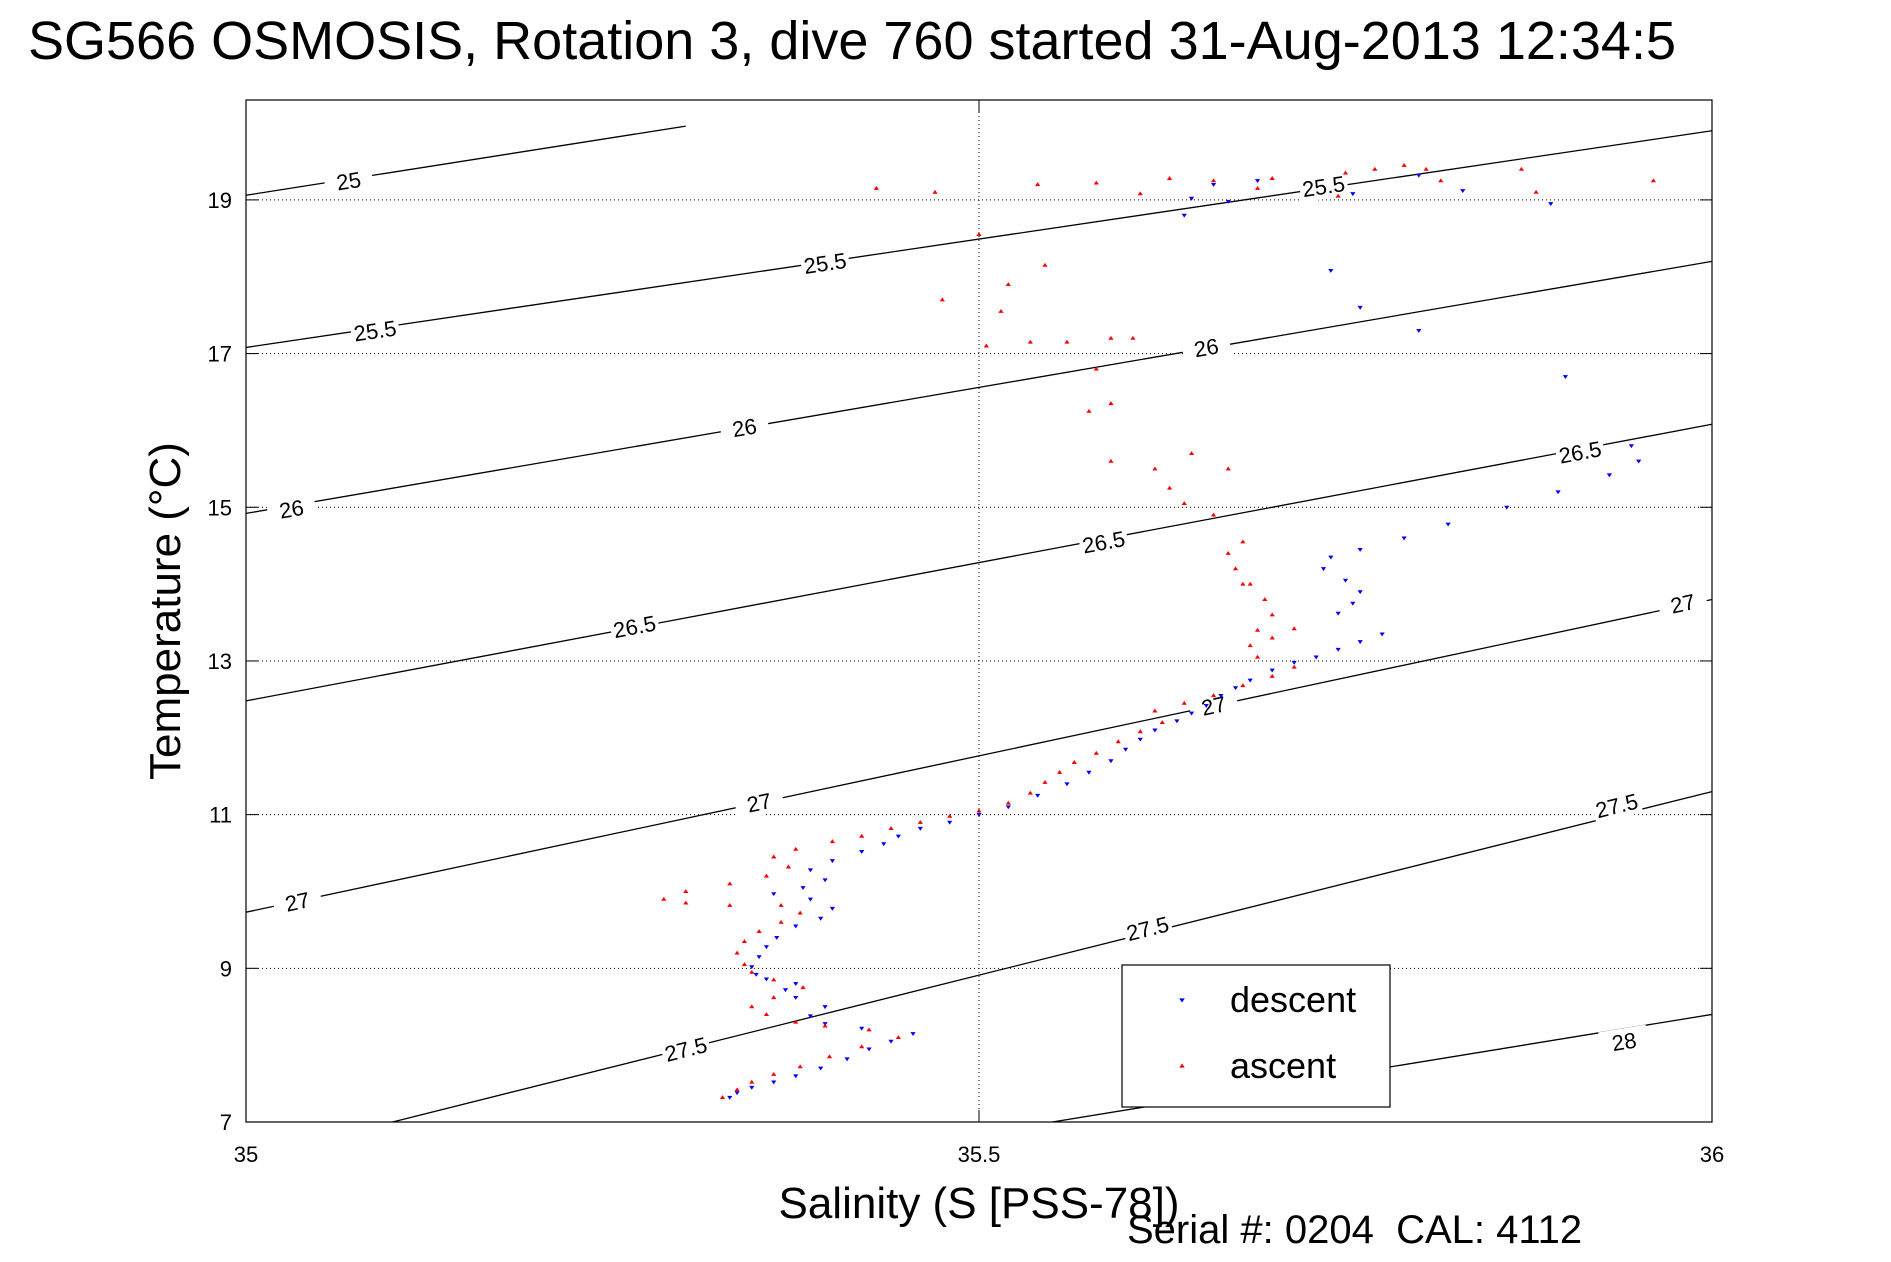 The width and height of the screenshot is (1891, 1262). I want to click on x-axis-label: Salinity (S [PSS-78]), so click(978, 1203).